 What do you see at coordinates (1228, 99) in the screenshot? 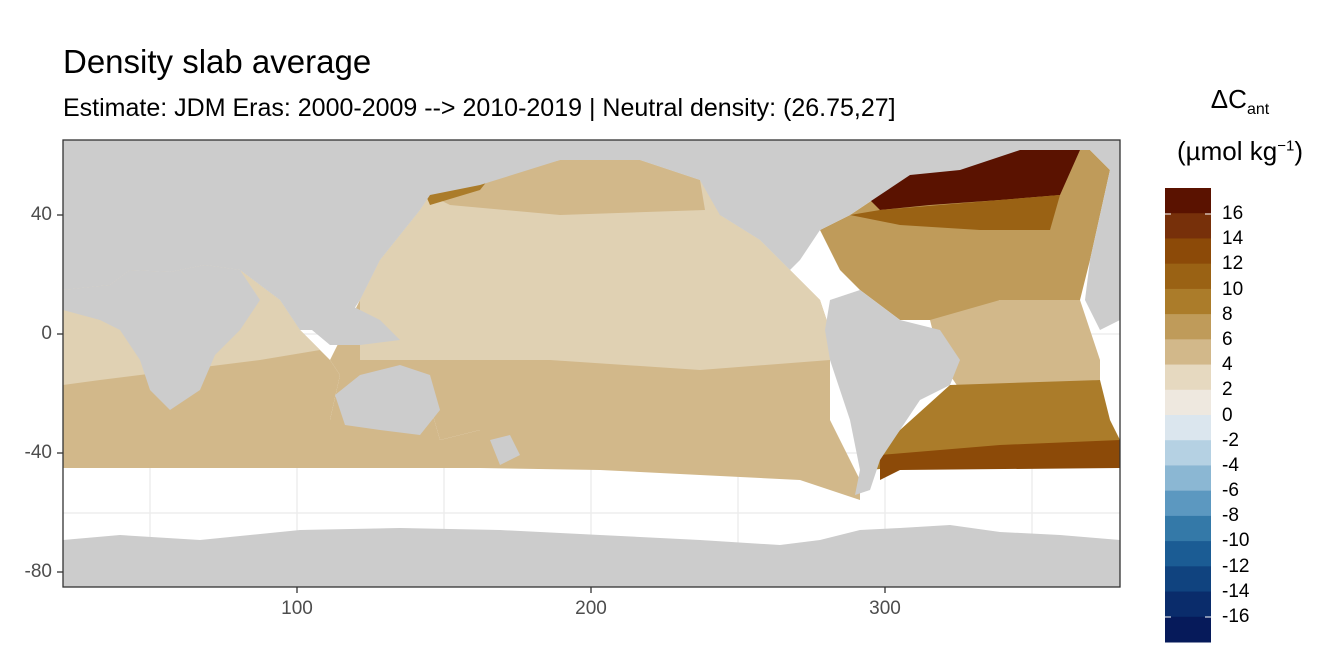
I see `legend-symbol: ΔC` at bounding box center [1228, 99].